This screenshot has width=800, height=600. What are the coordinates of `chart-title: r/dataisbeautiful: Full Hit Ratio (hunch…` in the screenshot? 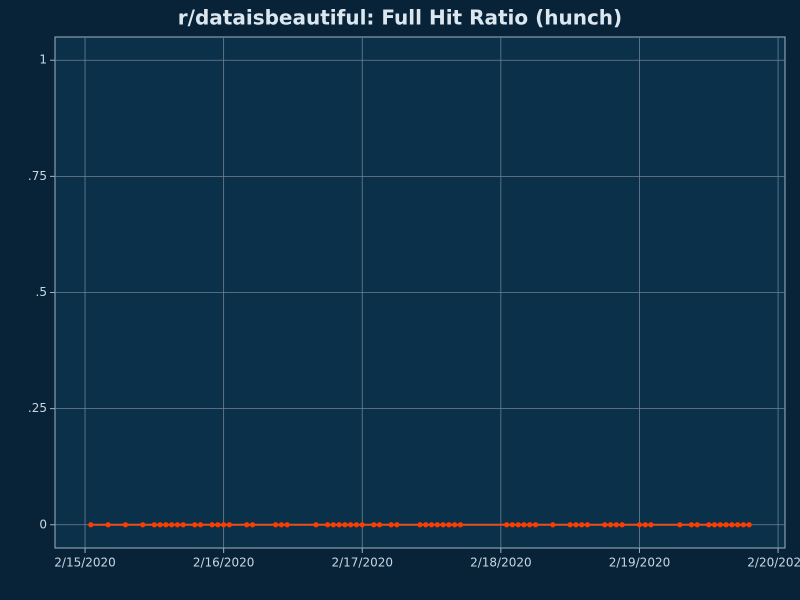 It's located at (400, 18).